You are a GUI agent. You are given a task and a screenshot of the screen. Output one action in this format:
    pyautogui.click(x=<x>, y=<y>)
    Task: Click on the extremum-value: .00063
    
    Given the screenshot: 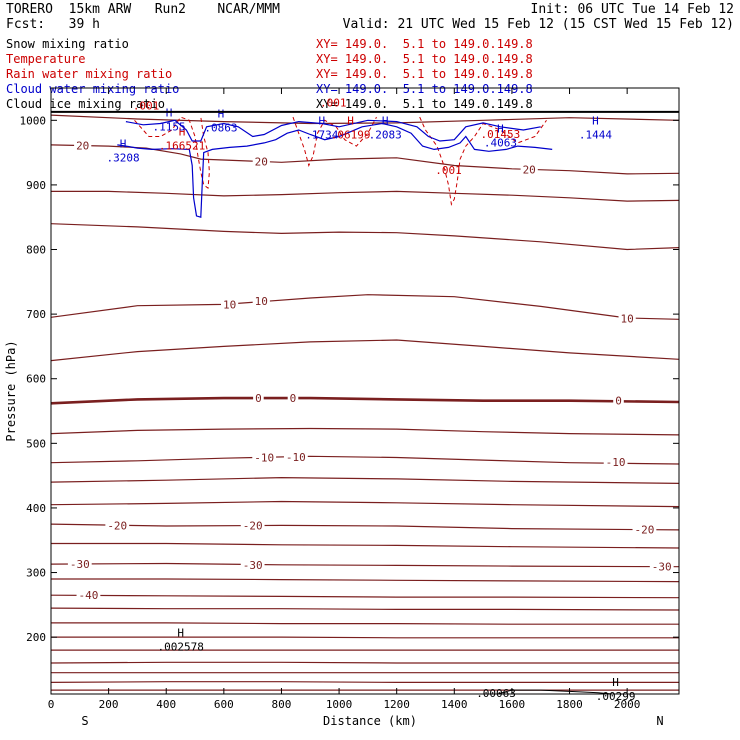 What is the action you would take?
    pyautogui.click(x=496, y=693)
    